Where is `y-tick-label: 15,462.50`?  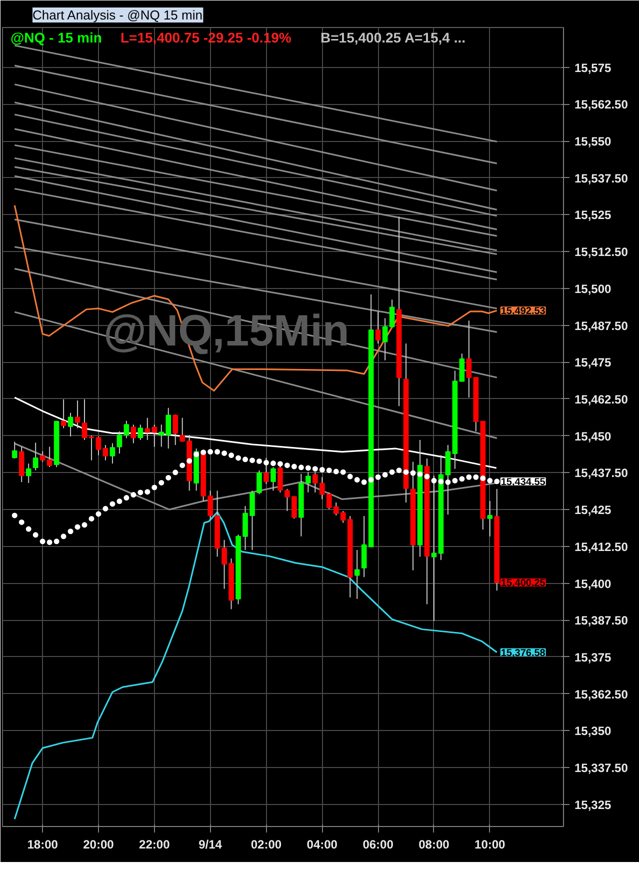 y-tick-label: 15,462.50 is located at coordinates (601, 399).